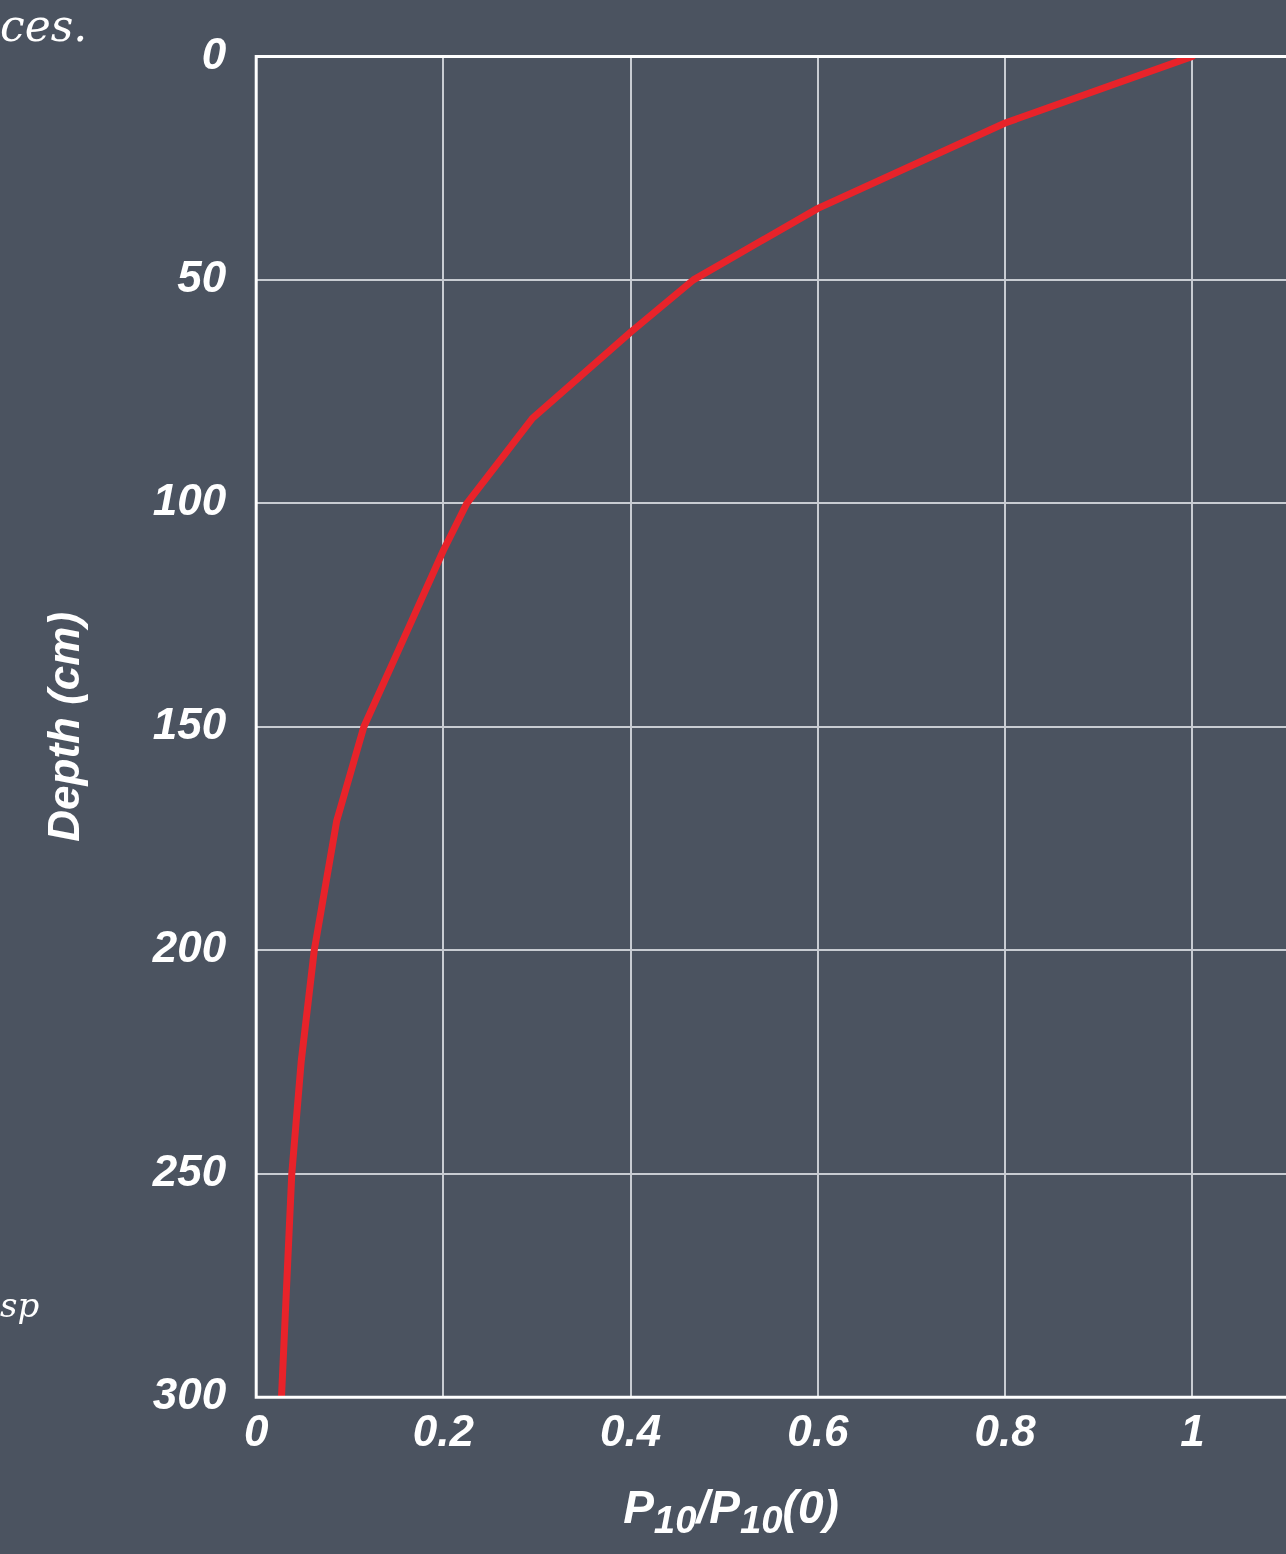 Image resolution: width=1286 pixels, height=1554 pixels. What do you see at coordinates (189, 723) in the screenshot?
I see `y-tick-label: 150` at bounding box center [189, 723].